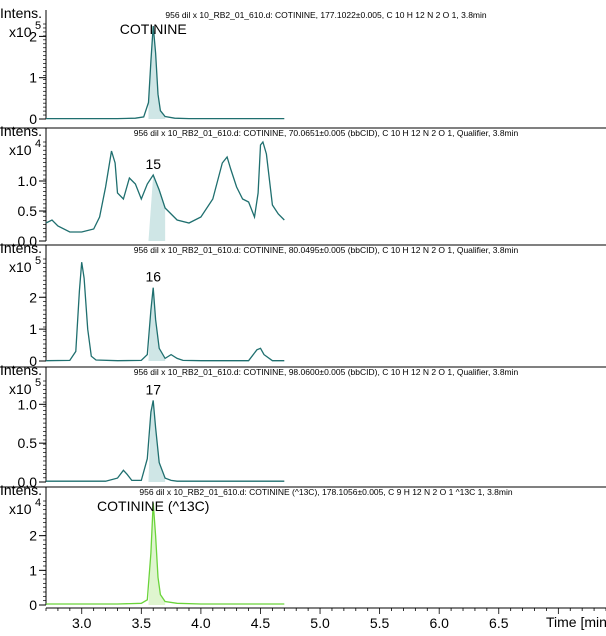  I want to click on y-tick-label: 0.0, so click(28, 482).